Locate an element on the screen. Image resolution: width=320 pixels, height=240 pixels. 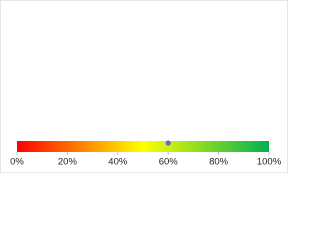
marker is located at coordinates (168, 143).